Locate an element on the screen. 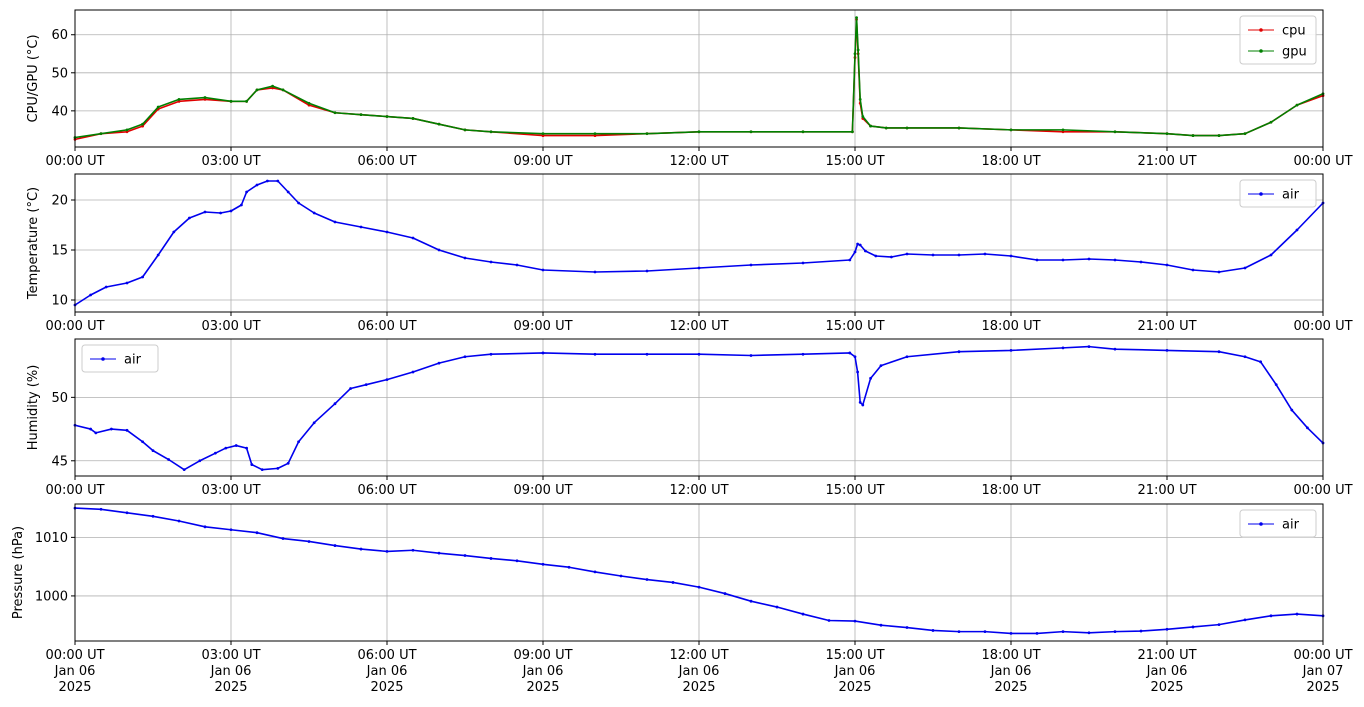 The image size is (1364, 707). y-tick-label: 20 is located at coordinates (59, 201).